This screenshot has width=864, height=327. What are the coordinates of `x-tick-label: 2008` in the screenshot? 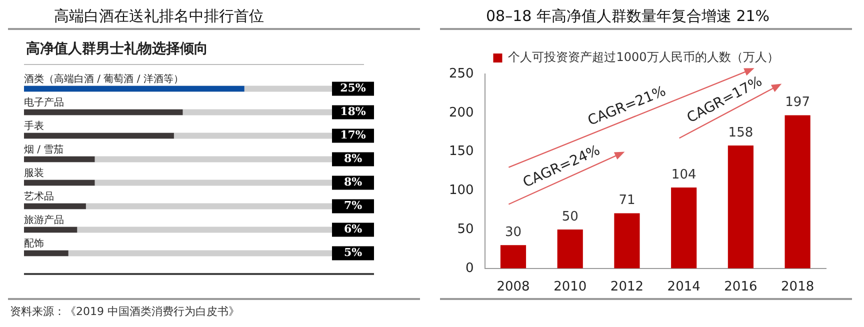 It's located at (513, 287).